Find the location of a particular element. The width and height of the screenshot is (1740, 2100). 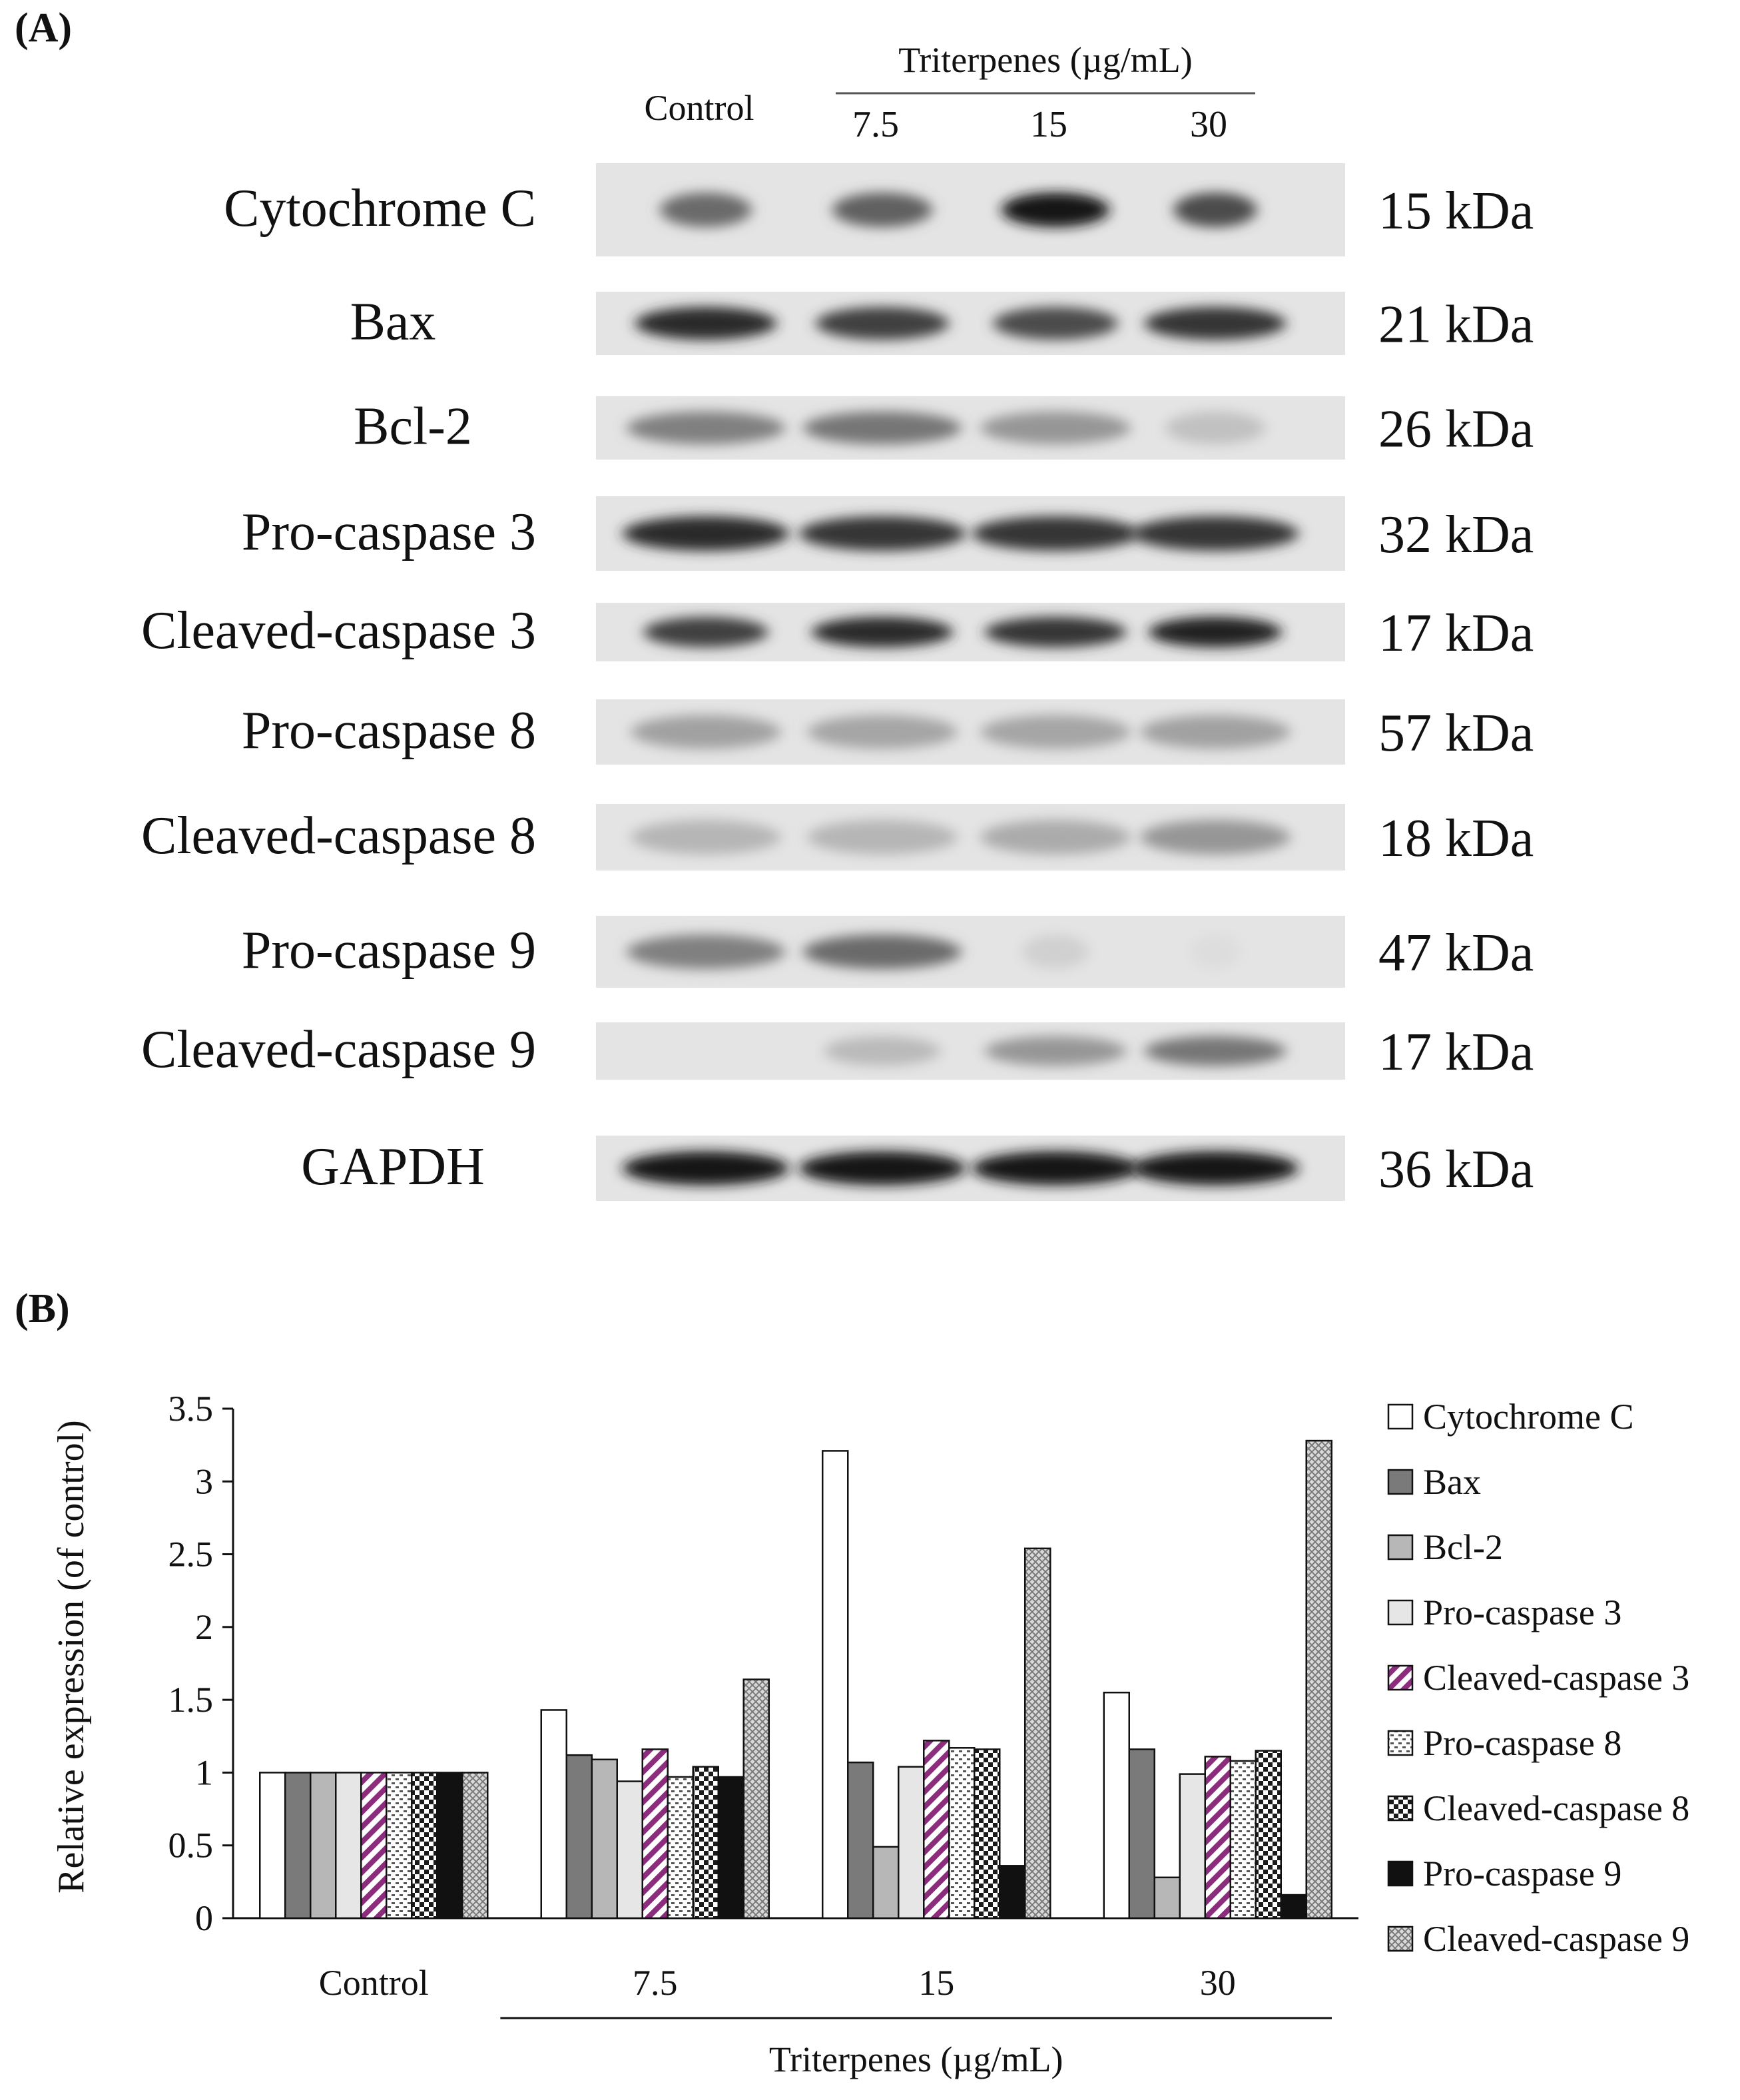

protein-label: Pro-caspase 9 is located at coordinates (389, 950).